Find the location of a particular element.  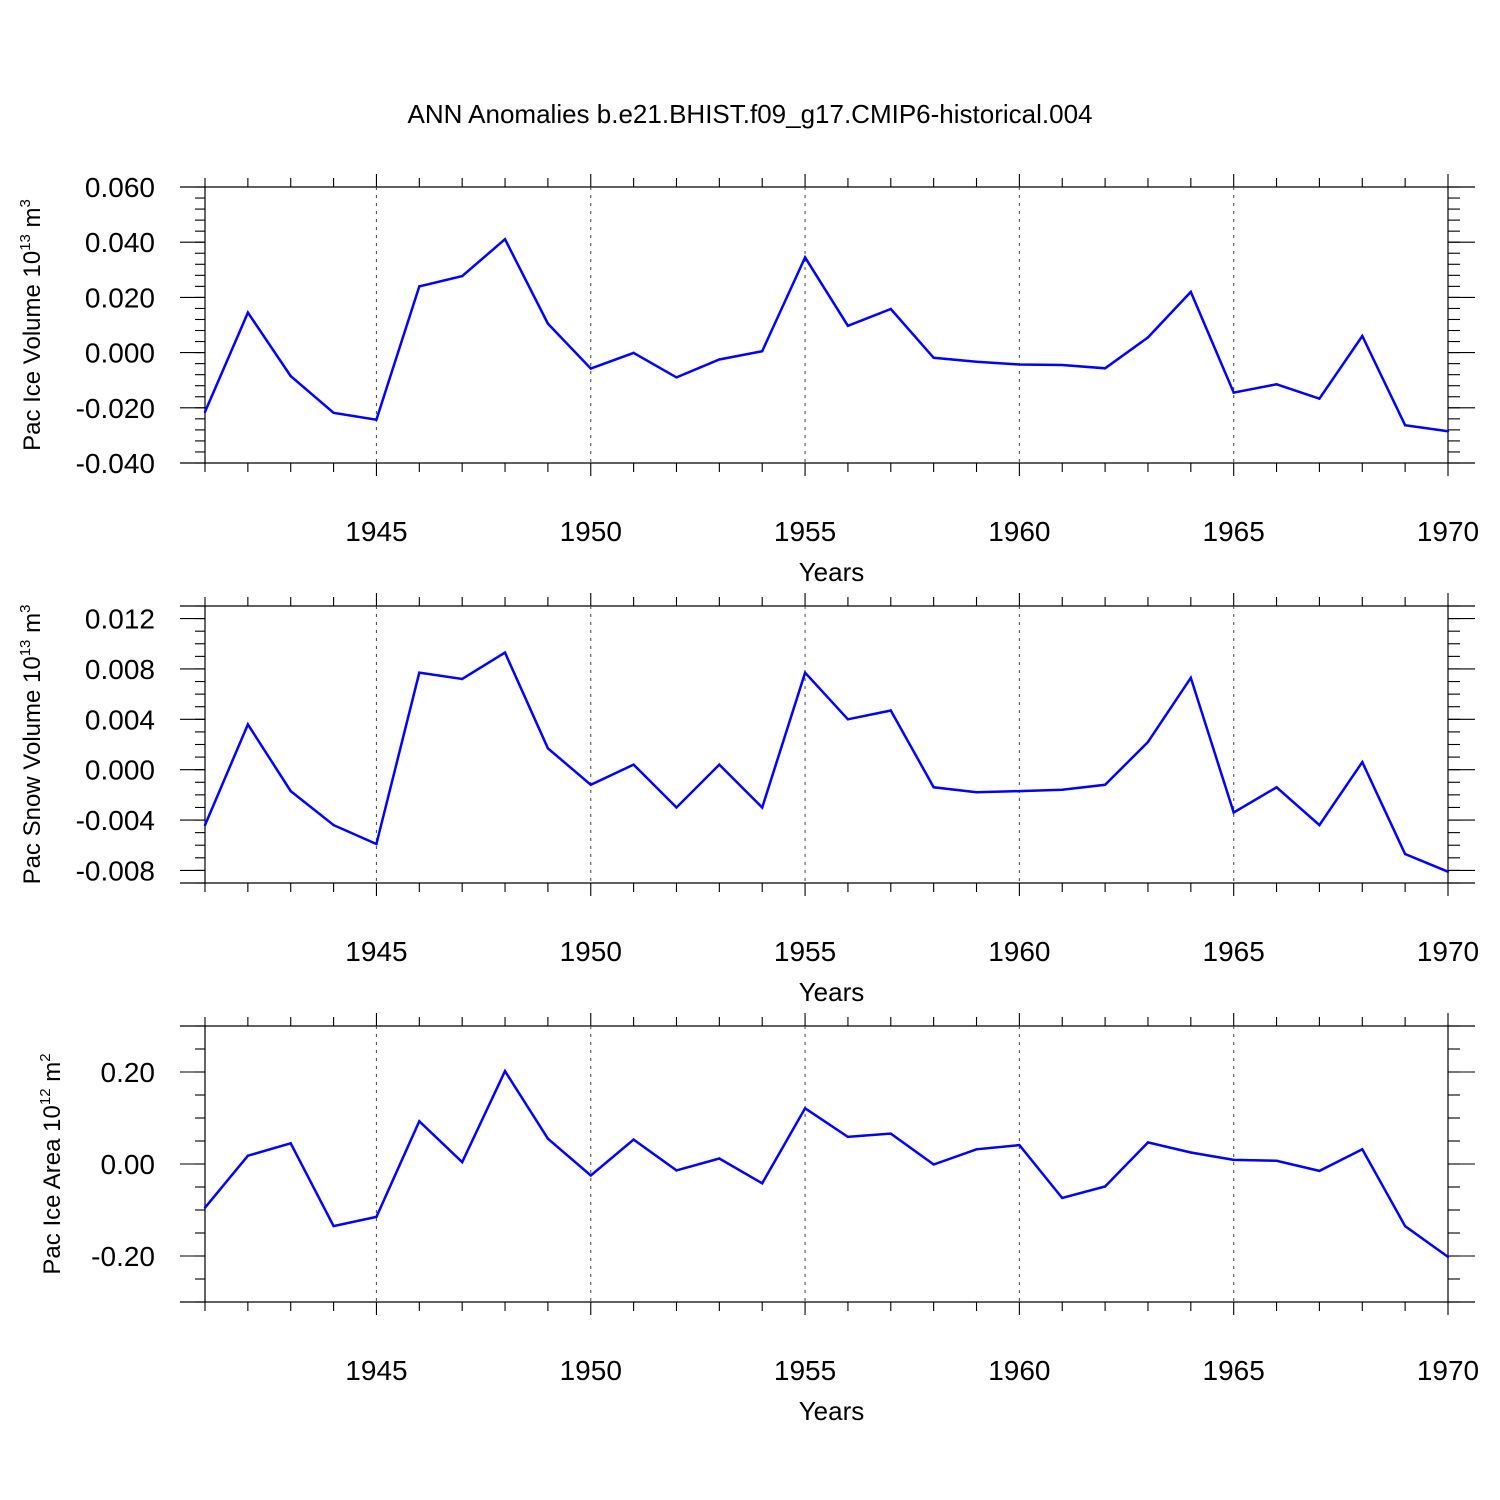

y-axis-label: Pac Ice Volume 1013 m3 is located at coordinates (31, 325).